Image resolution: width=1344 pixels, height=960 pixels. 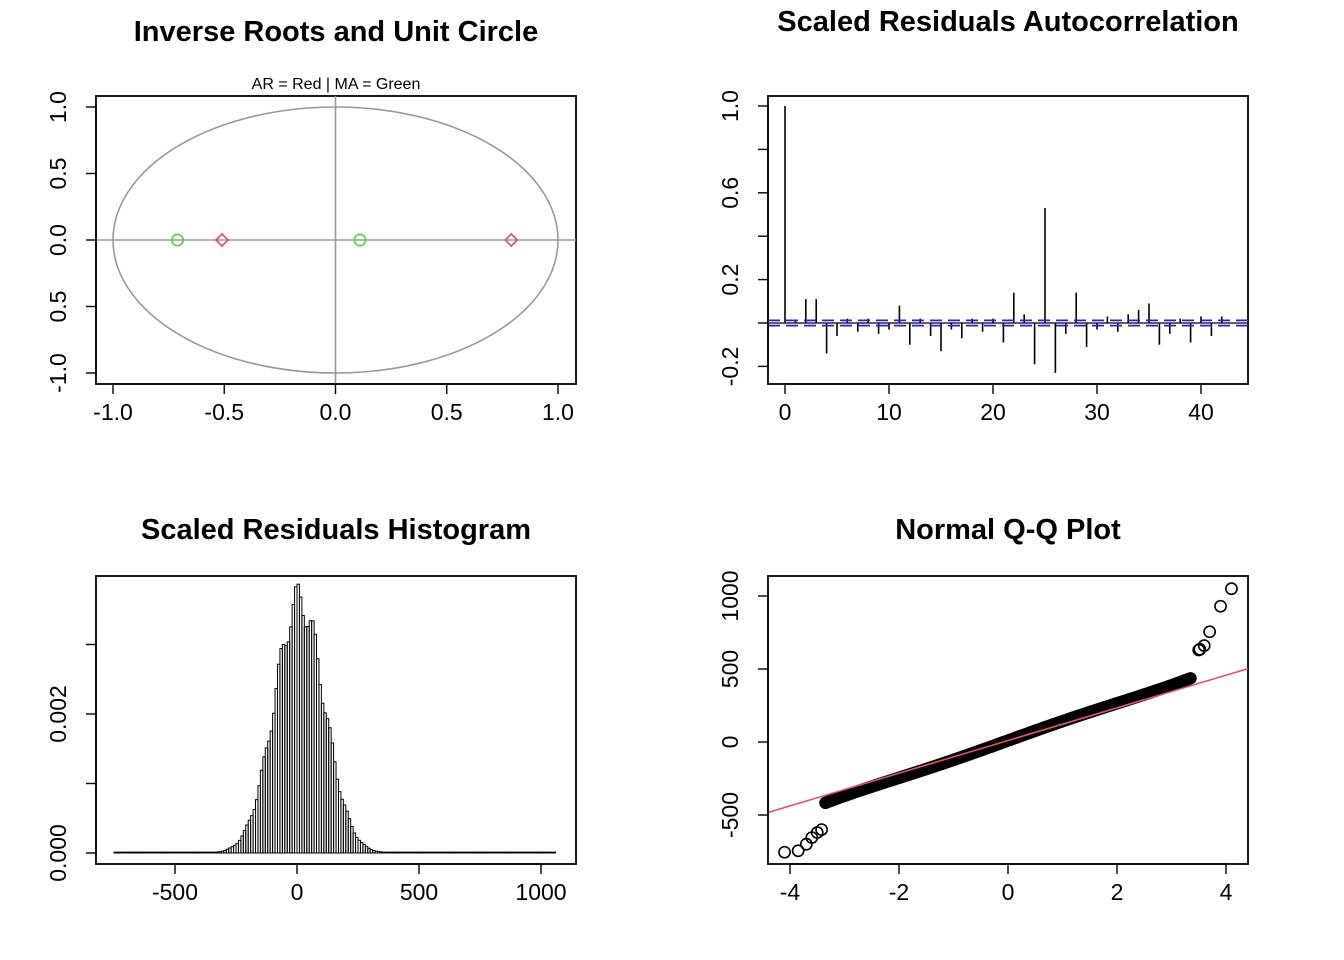 What do you see at coordinates (447, 412) in the screenshot?
I see `roots-x-tick-label: 0.5` at bounding box center [447, 412].